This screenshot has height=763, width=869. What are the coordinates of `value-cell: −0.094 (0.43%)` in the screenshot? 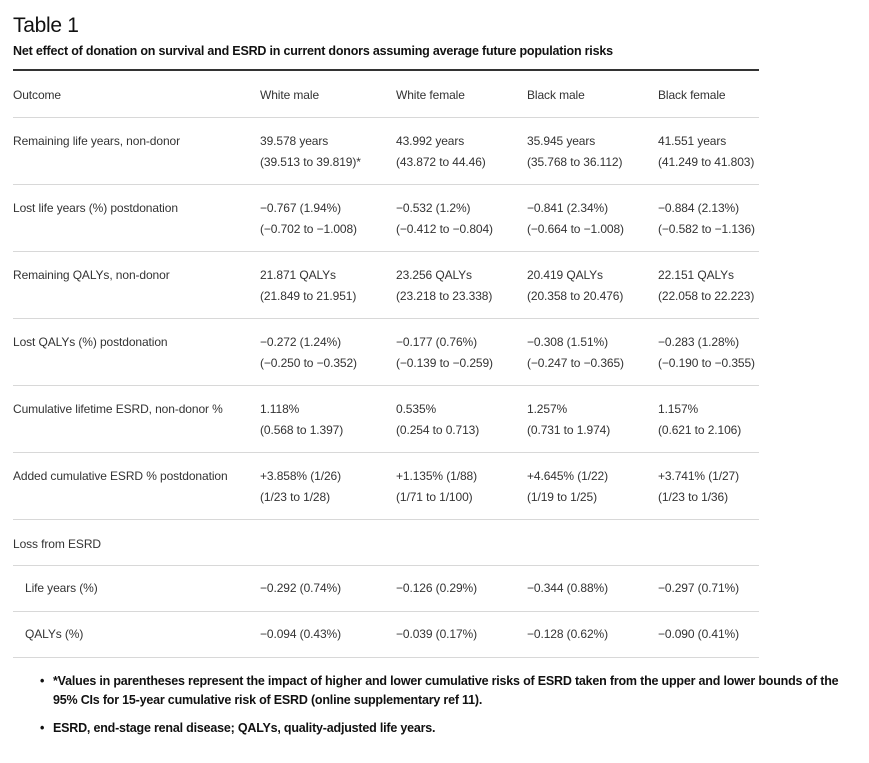 It's located at (328, 634).